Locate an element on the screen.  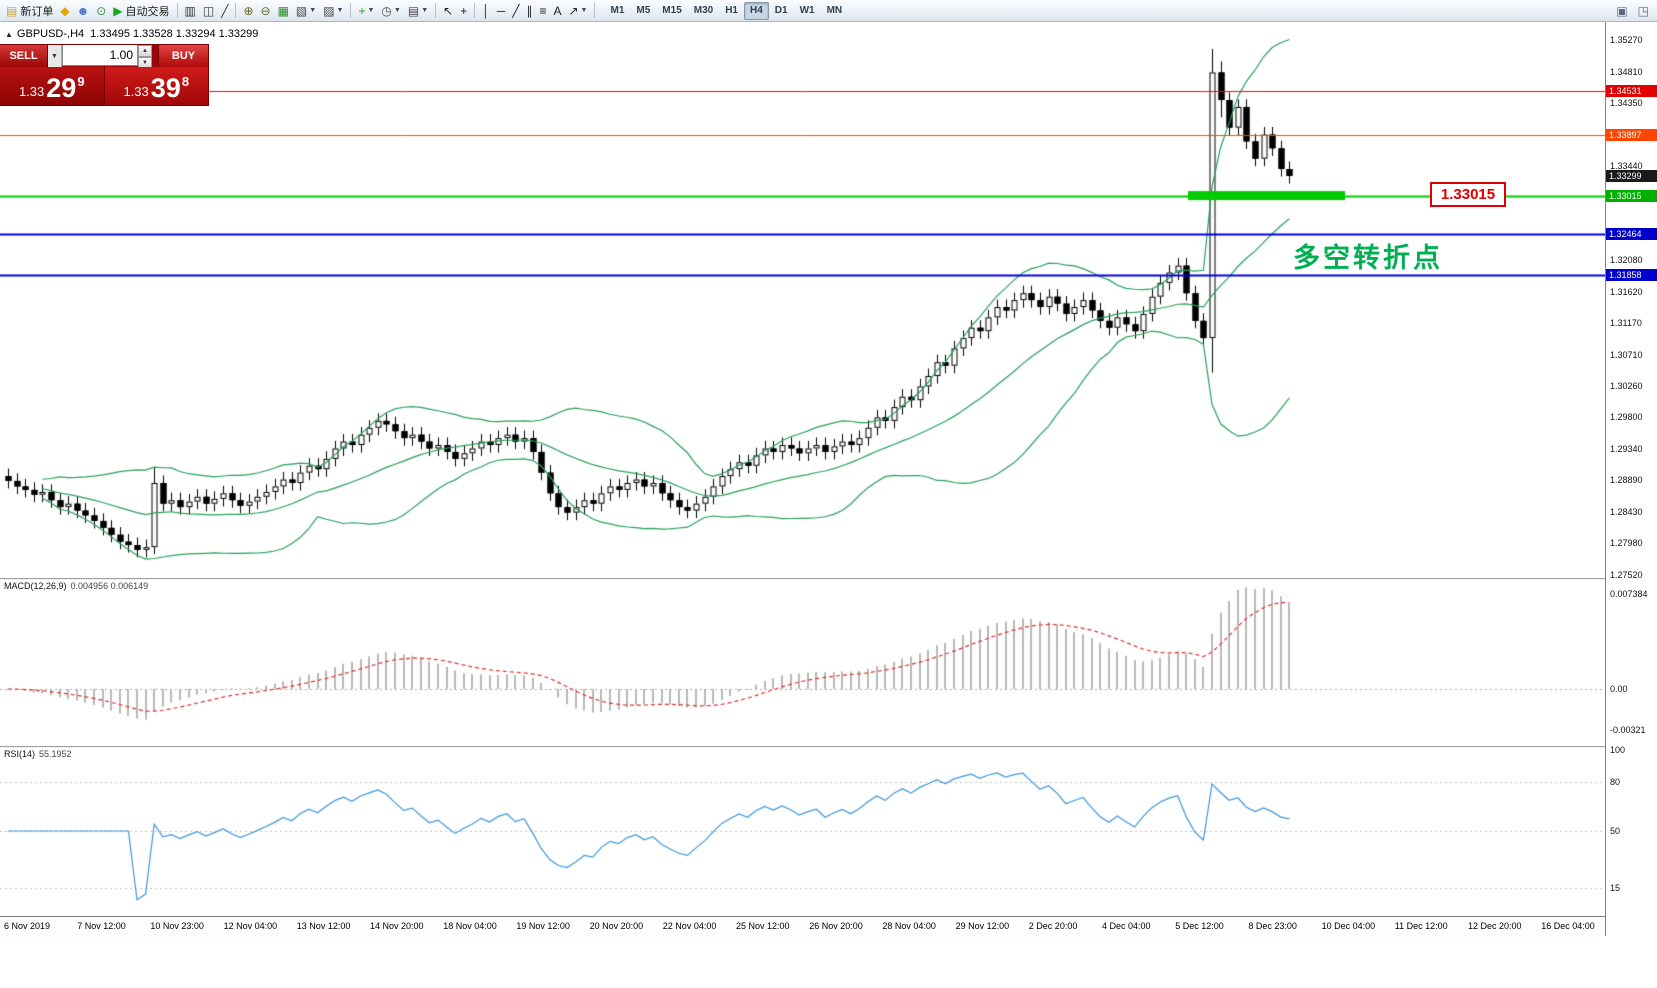
volume-input is located at coordinates (100, 55).